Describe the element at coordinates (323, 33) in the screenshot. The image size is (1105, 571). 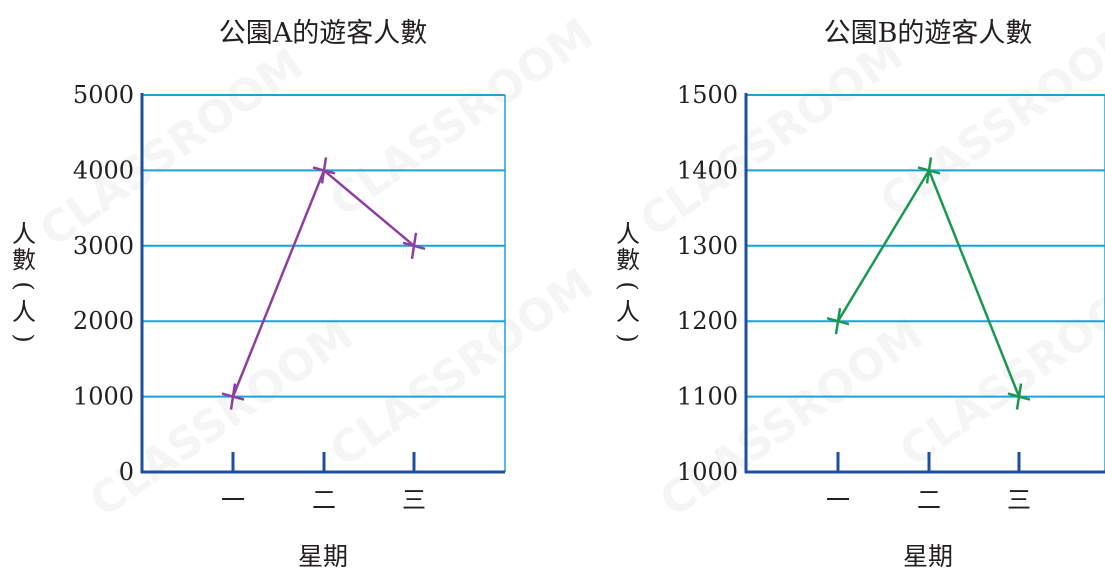
I see `chart-title: 公園A的遊客人數` at that location.